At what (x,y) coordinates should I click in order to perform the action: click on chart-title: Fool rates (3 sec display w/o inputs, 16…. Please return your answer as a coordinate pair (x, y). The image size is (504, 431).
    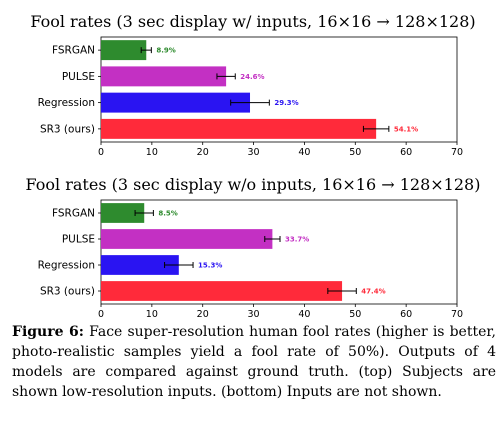
    Looking at the image, I should click on (253, 184).